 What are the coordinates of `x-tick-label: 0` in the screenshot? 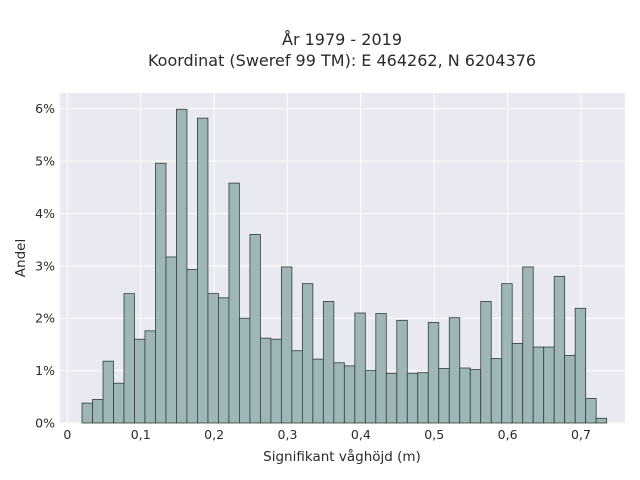 It's located at (67, 434).